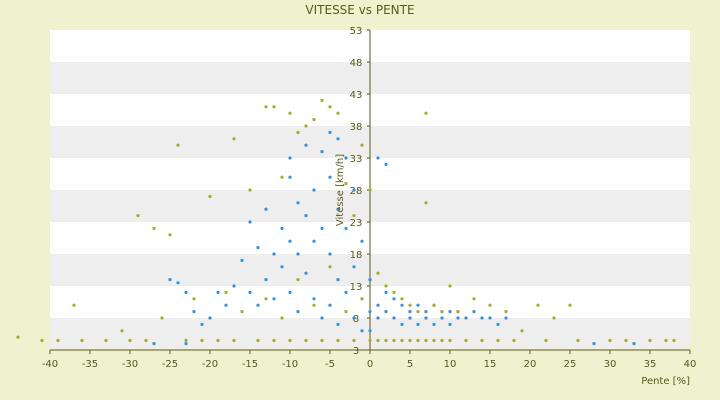 The height and width of the screenshot is (400, 720). I want to click on y-tick-label: 53, so click(356, 31).